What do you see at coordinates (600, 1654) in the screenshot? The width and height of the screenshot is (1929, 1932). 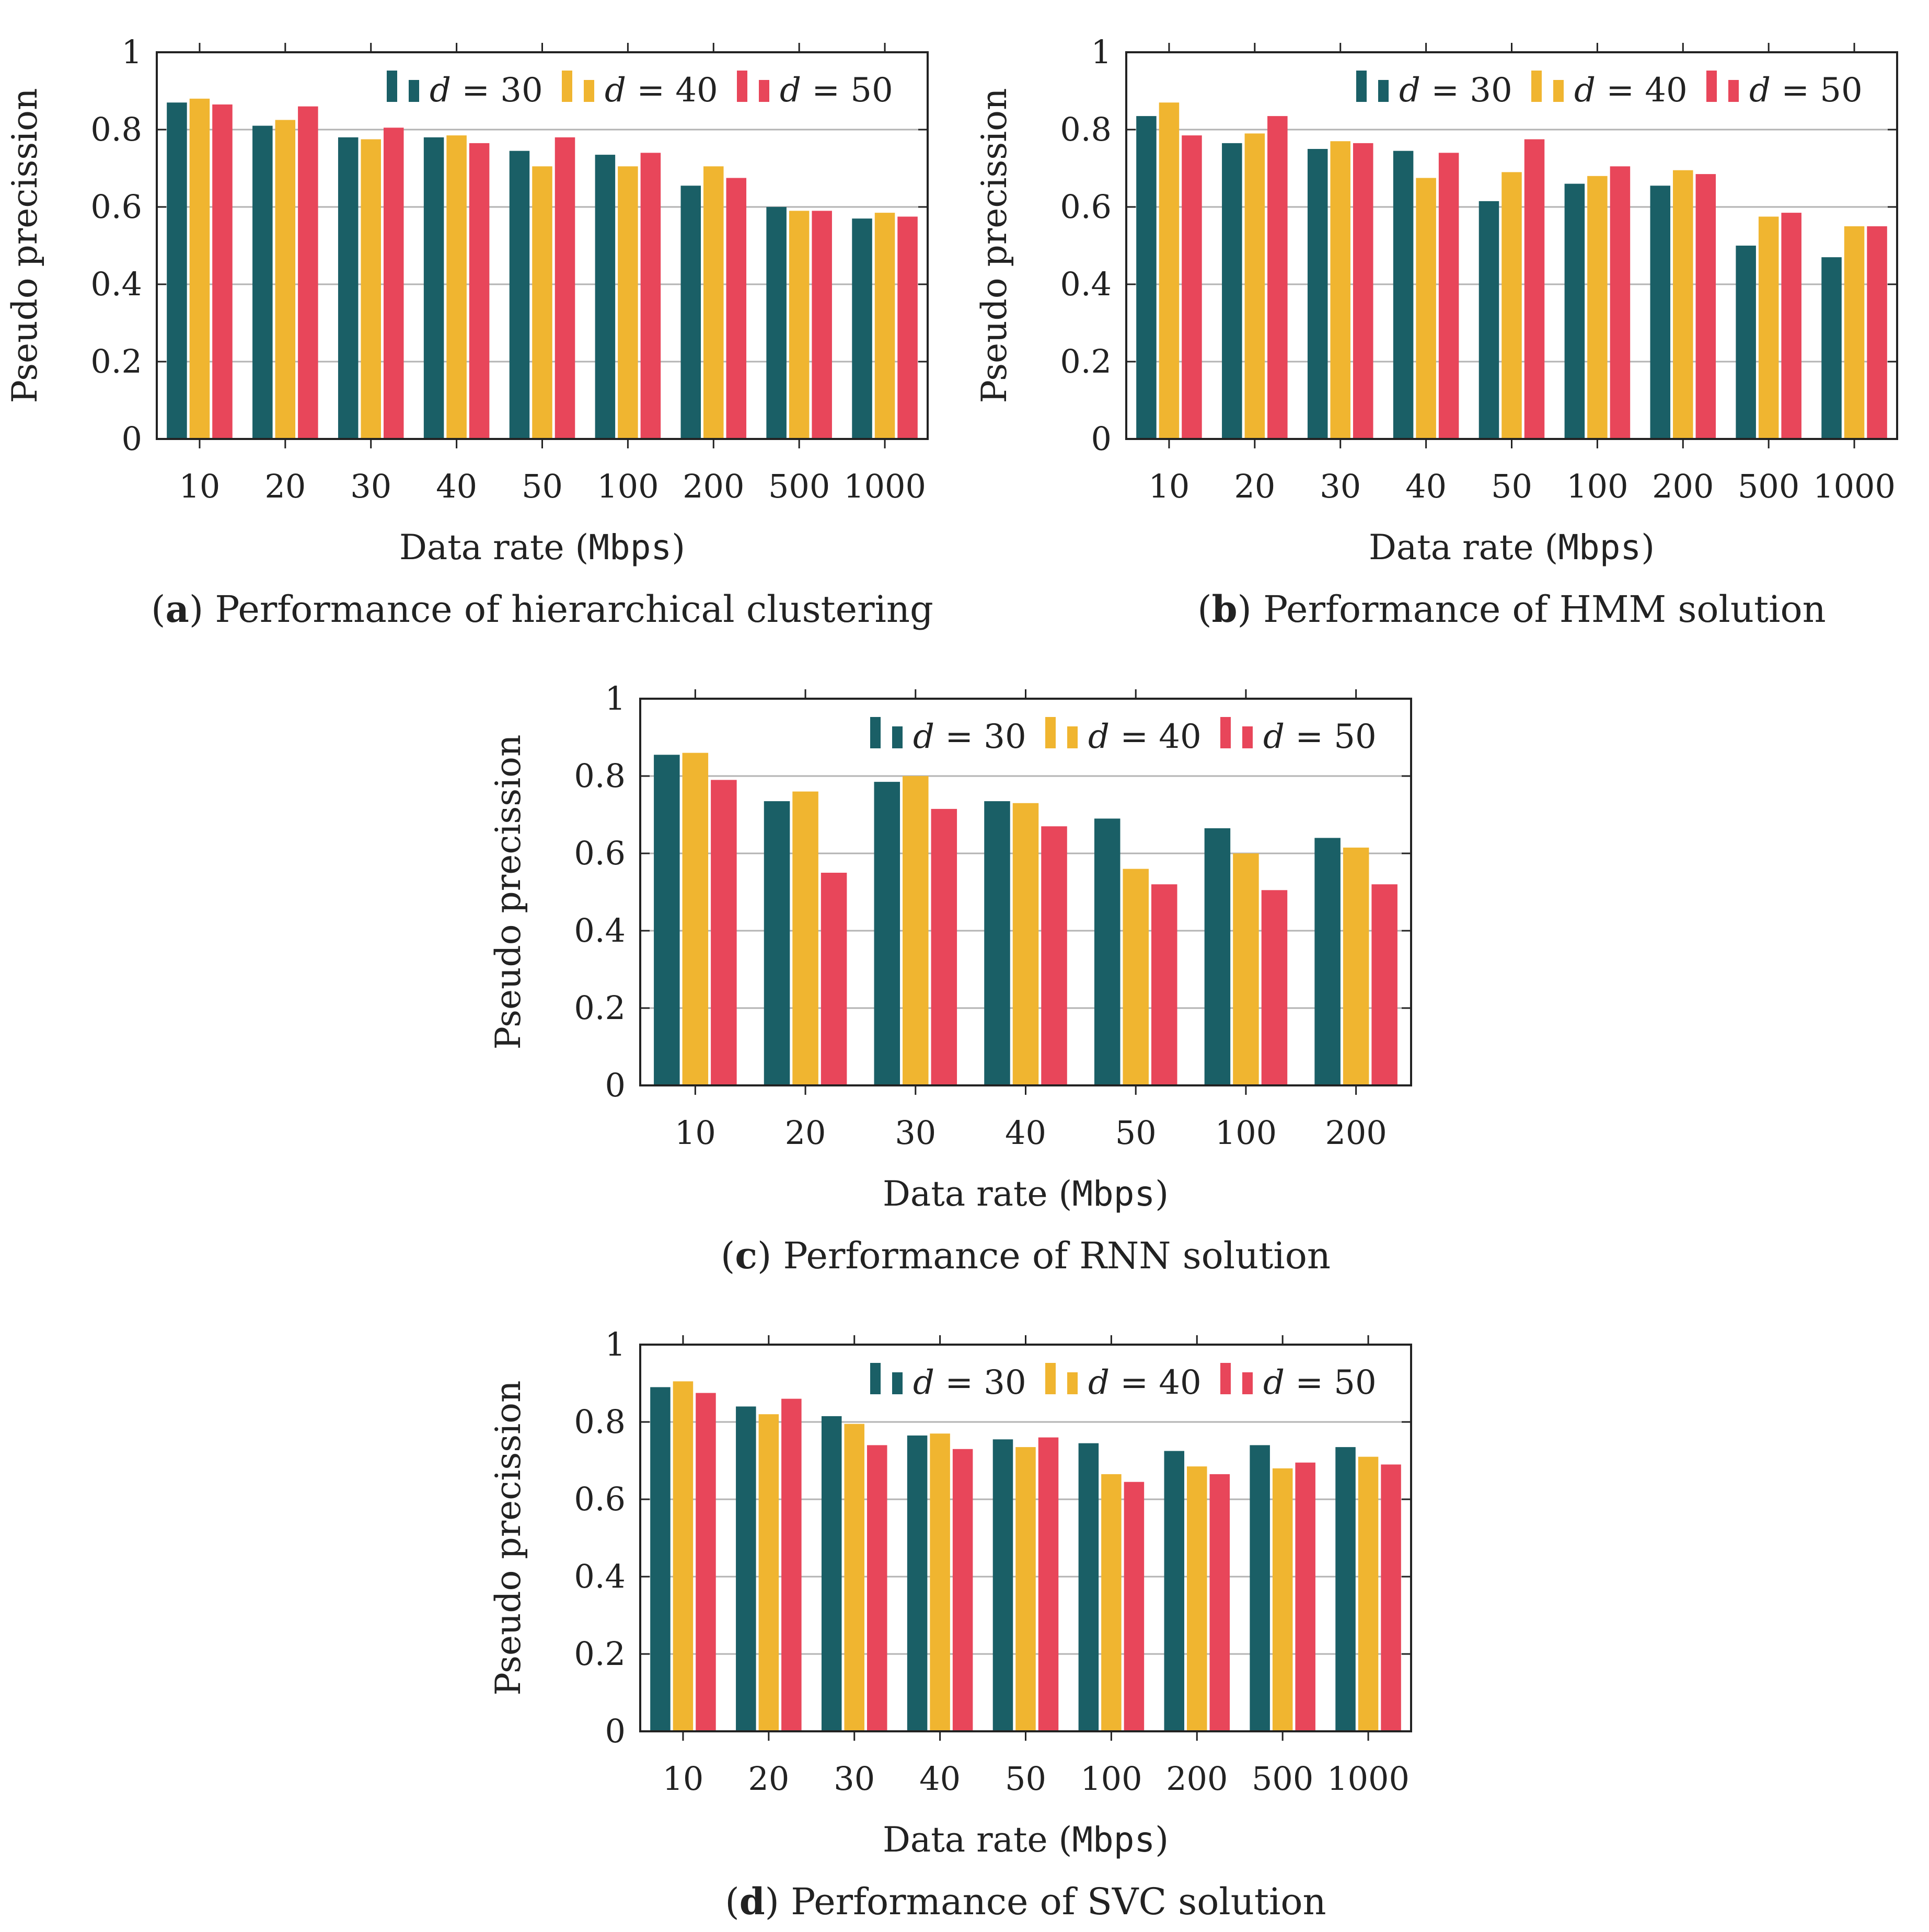 I see `y-tick-label: 0.2` at bounding box center [600, 1654].